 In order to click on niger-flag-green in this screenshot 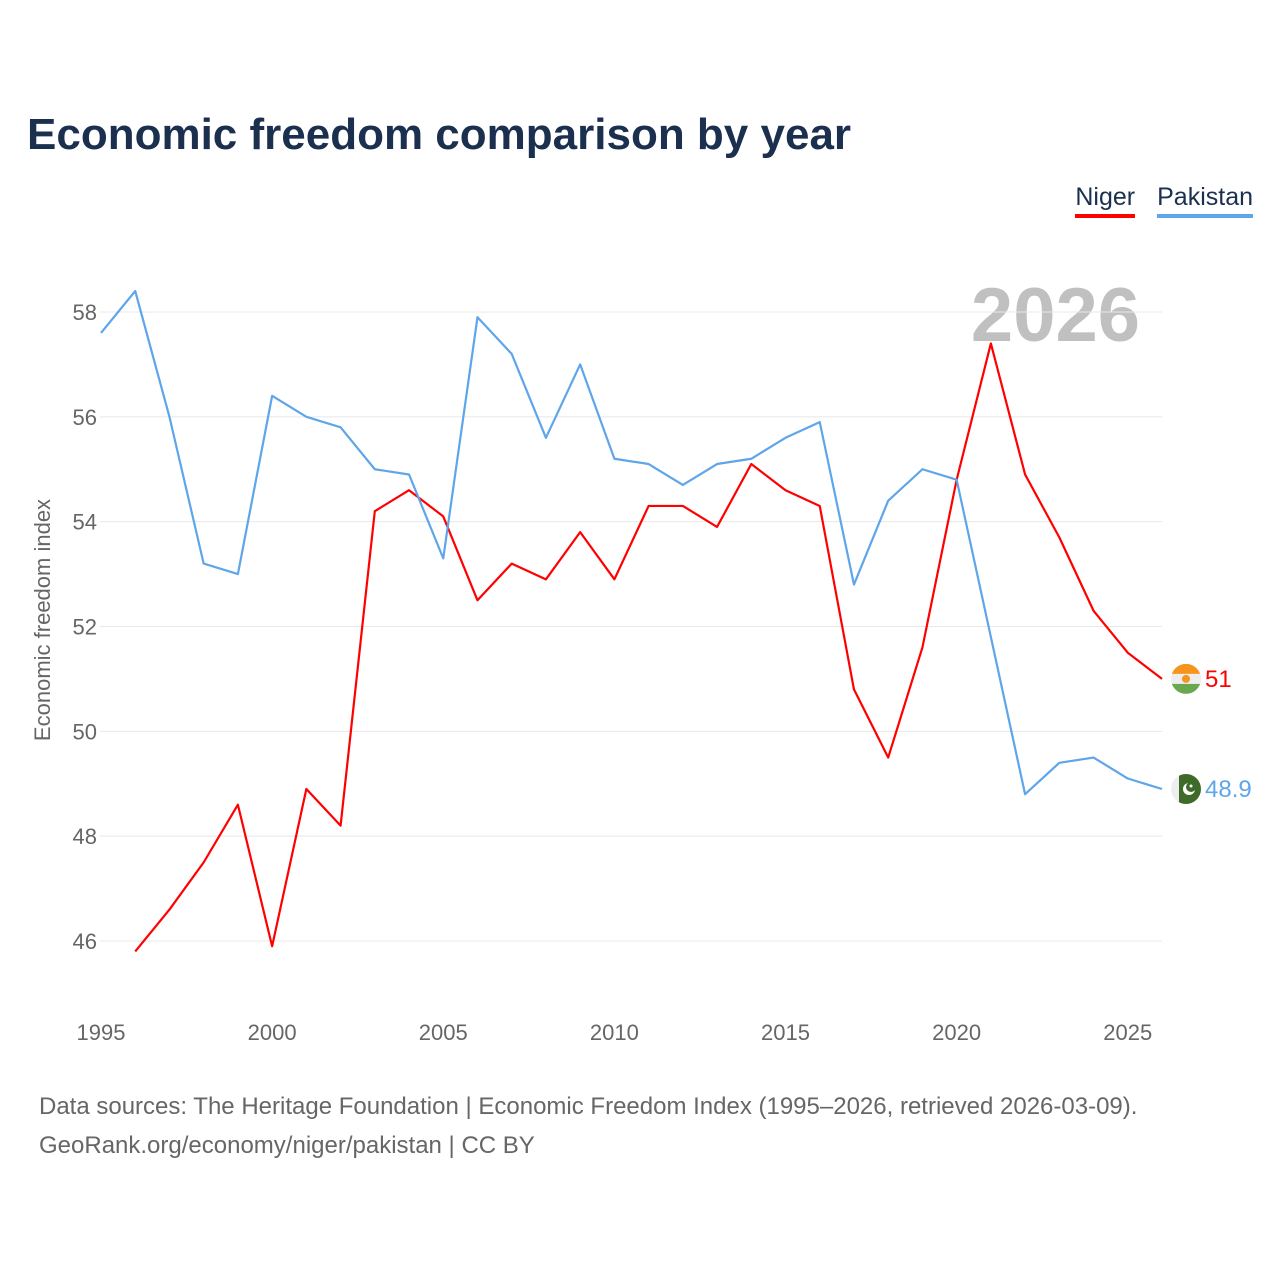, I will do `click(1186, 688)`.